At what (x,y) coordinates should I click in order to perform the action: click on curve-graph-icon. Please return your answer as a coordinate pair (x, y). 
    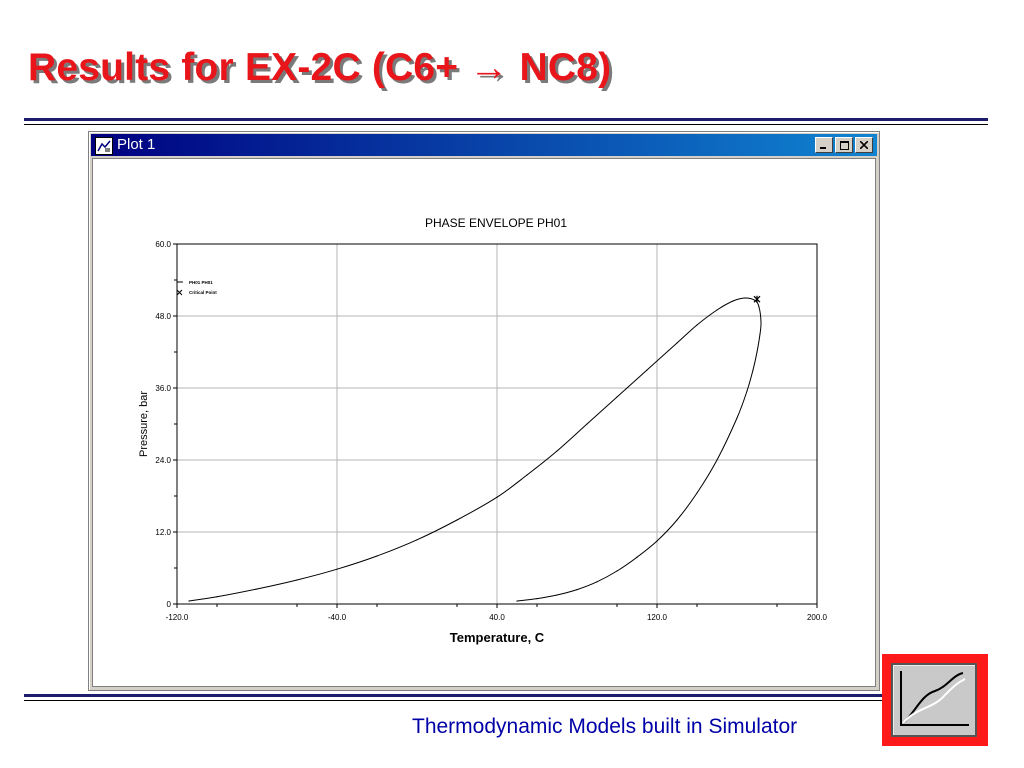
    Looking at the image, I should click on (934, 698).